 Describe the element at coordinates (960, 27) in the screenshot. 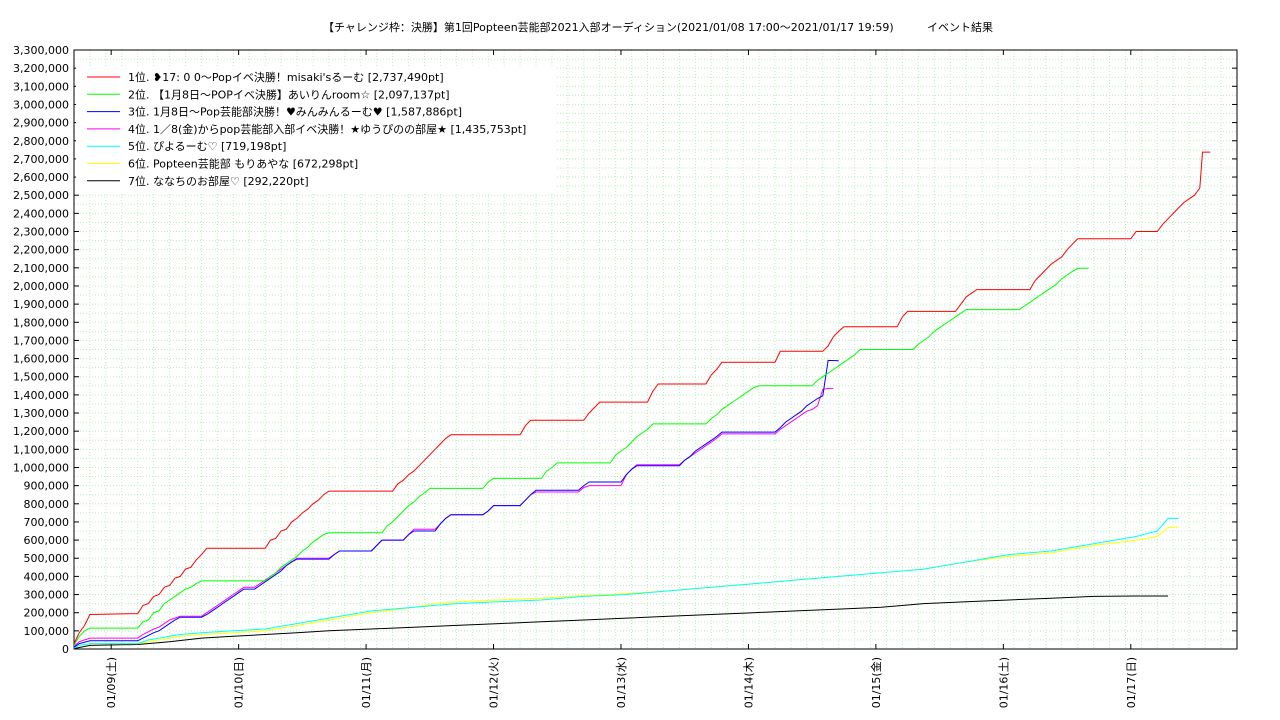

I see `chart-subtitle: イベント結果` at that location.